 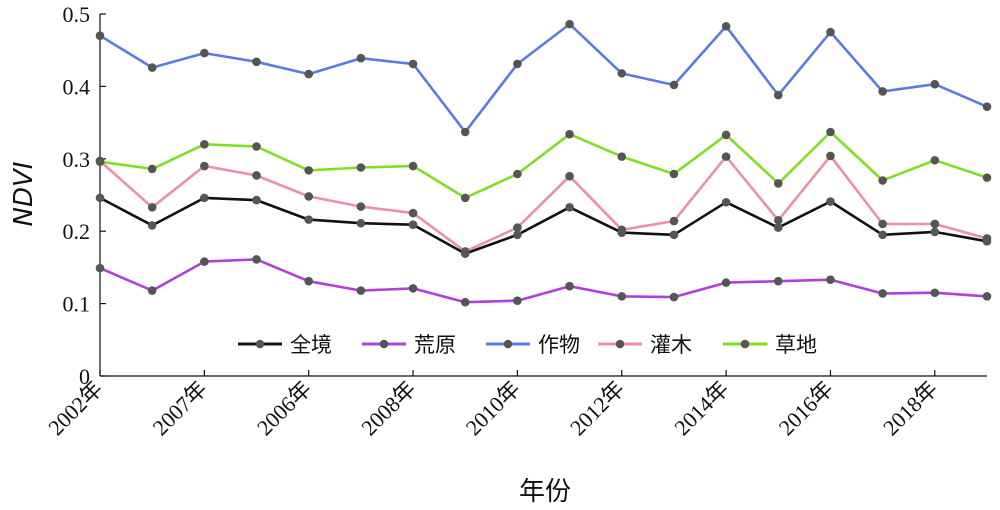 I want to click on x-tick-label: 2012年, so click(x=597, y=408).